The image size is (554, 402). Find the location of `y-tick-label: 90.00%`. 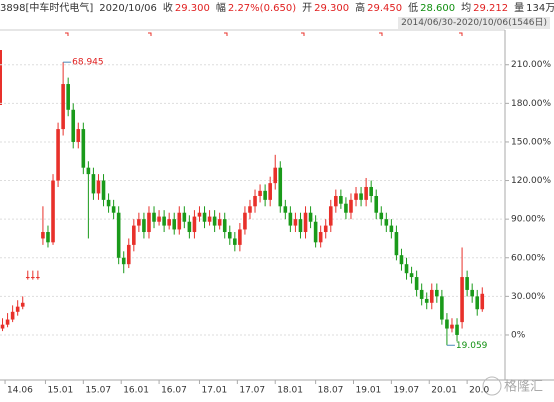

y-tick-label: 90.00% is located at coordinates (528, 220).